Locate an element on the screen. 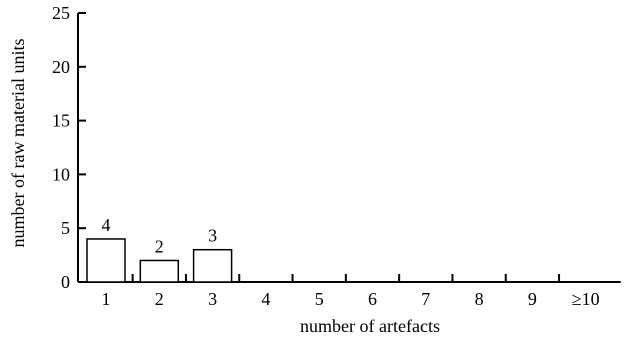 This screenshot has width=624, height=347. x-axis-title: number of artefacts is located at coordinates (370, 326).